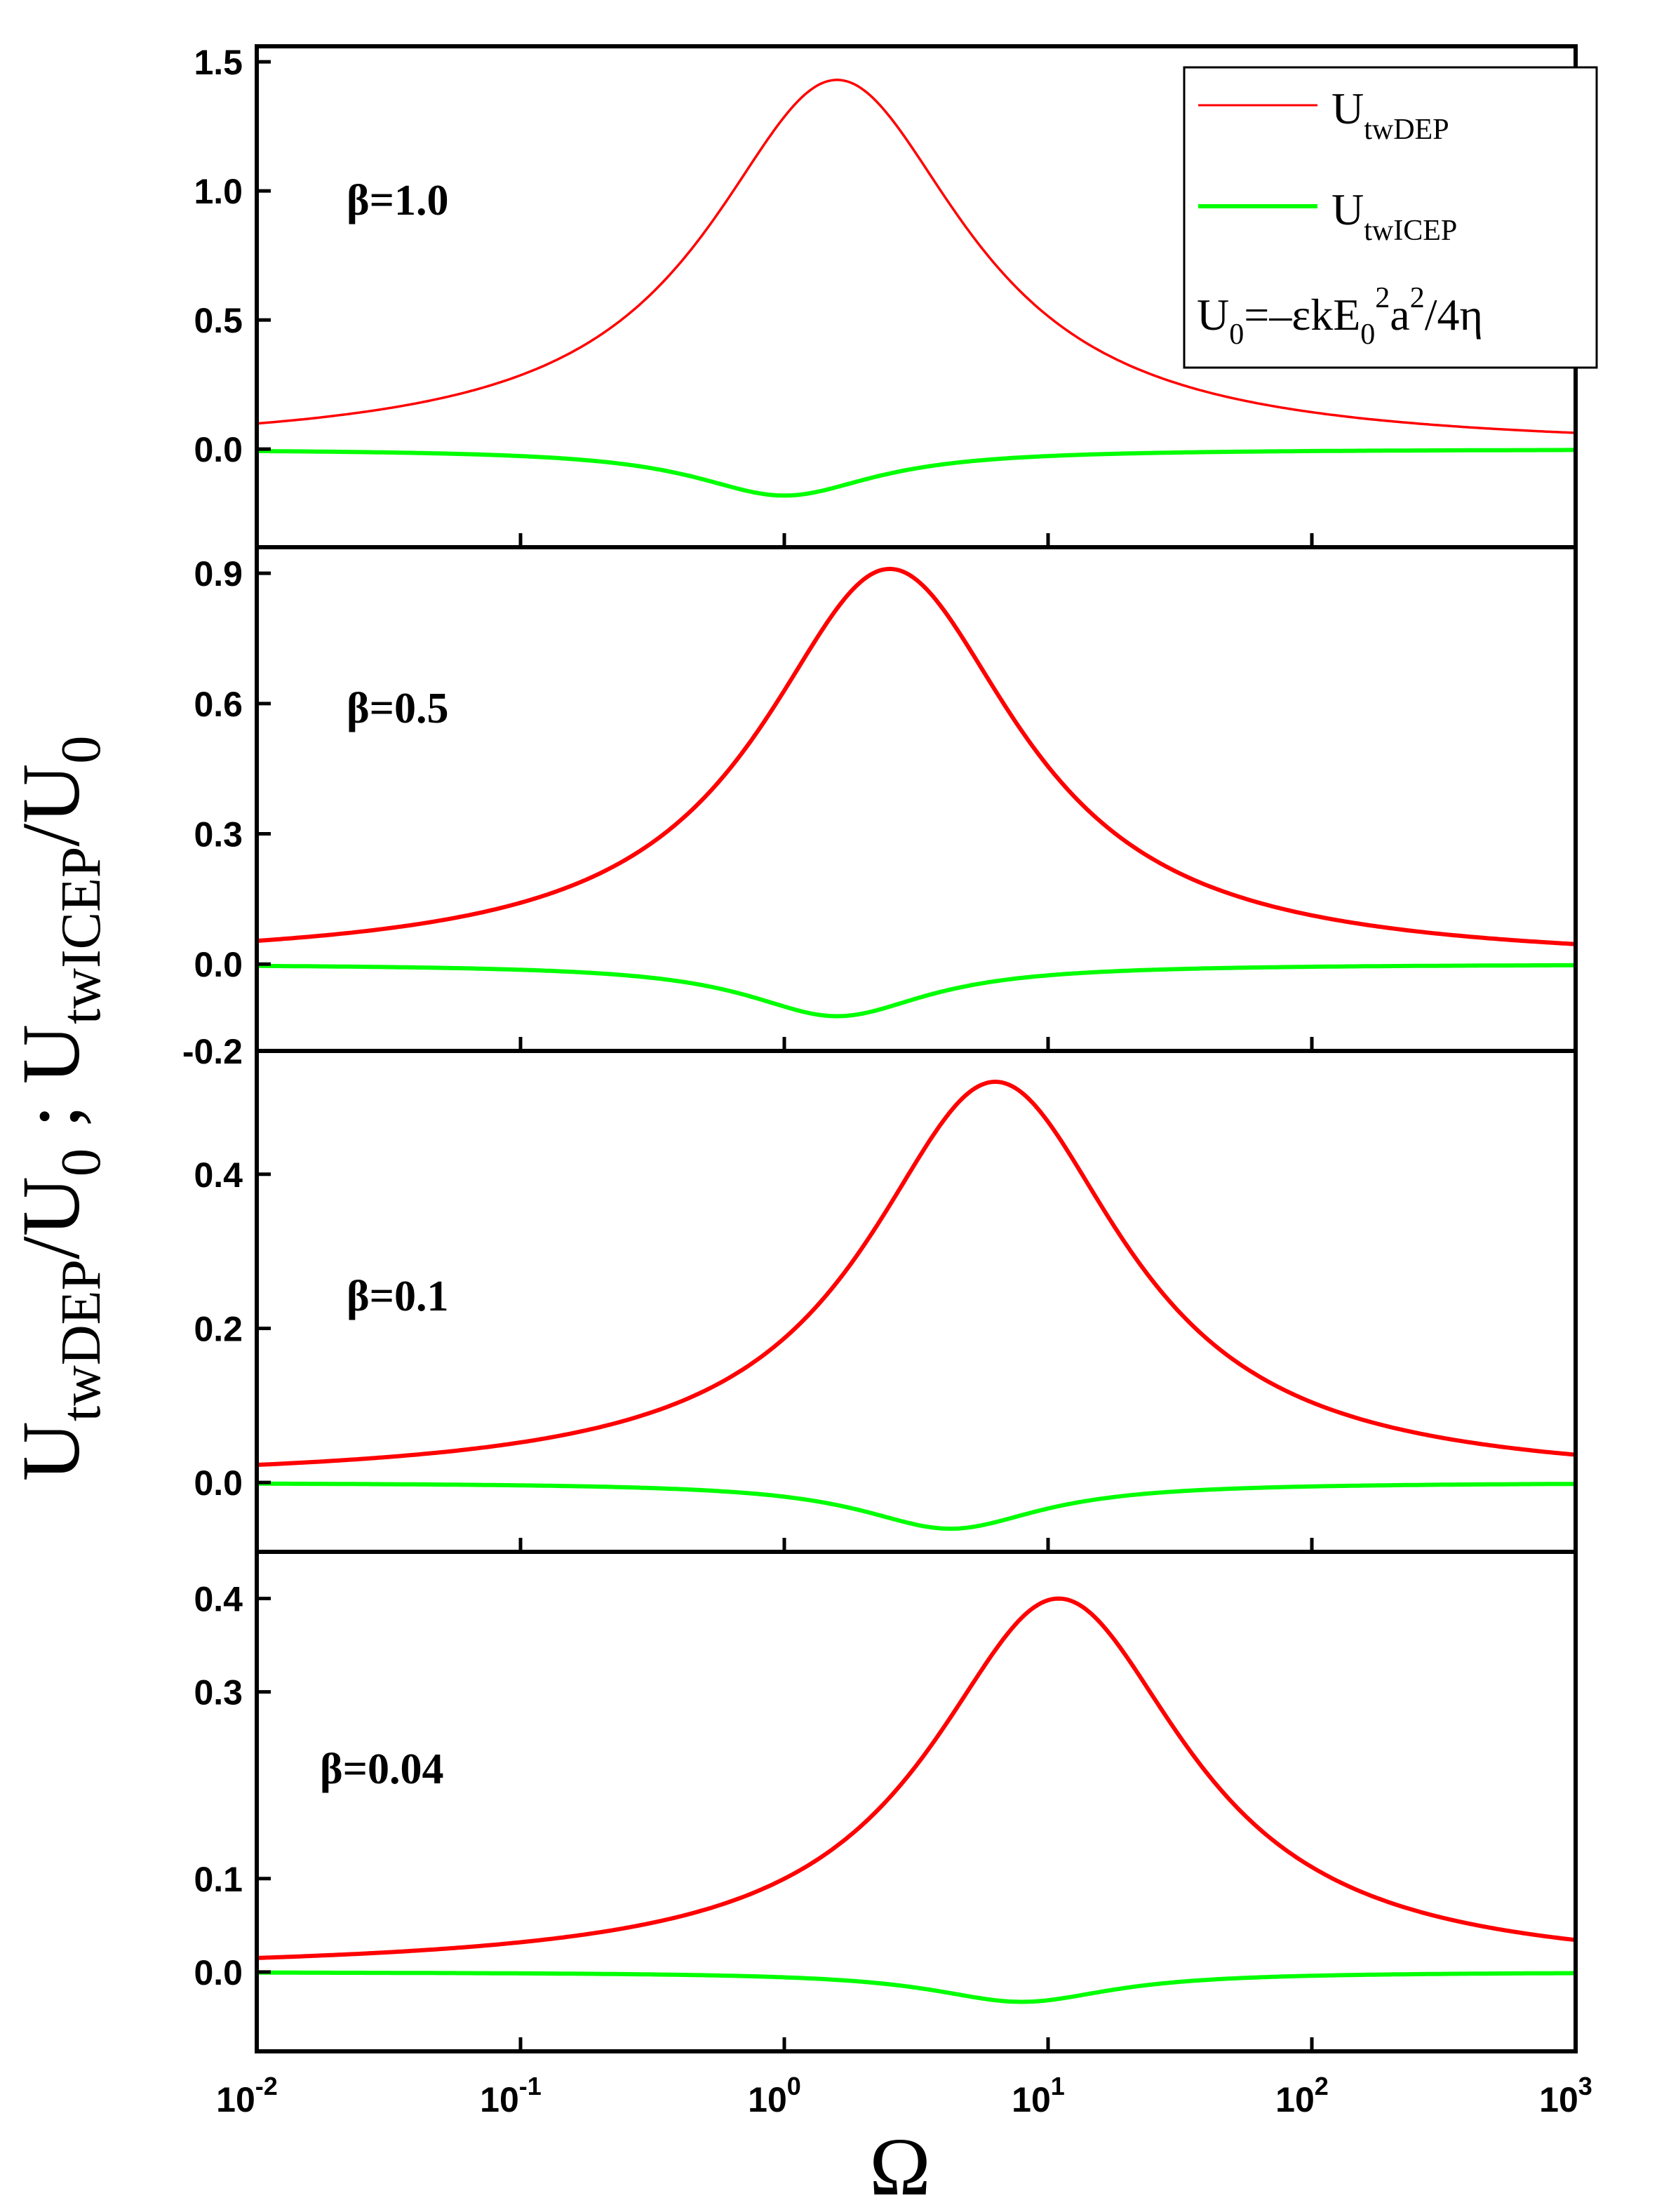 The width and height of the screenshot is (1657, 2212). Describe the element at coordinates (382, 1769) in the screenshot. I see `panel-label: β=0.04` at that location.